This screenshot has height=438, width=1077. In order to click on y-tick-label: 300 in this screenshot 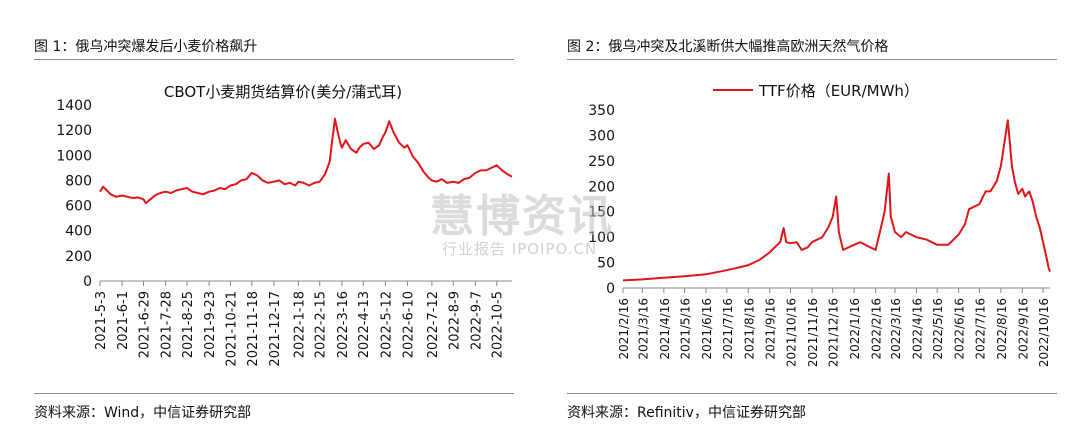, I will do `click(601, 136)`.